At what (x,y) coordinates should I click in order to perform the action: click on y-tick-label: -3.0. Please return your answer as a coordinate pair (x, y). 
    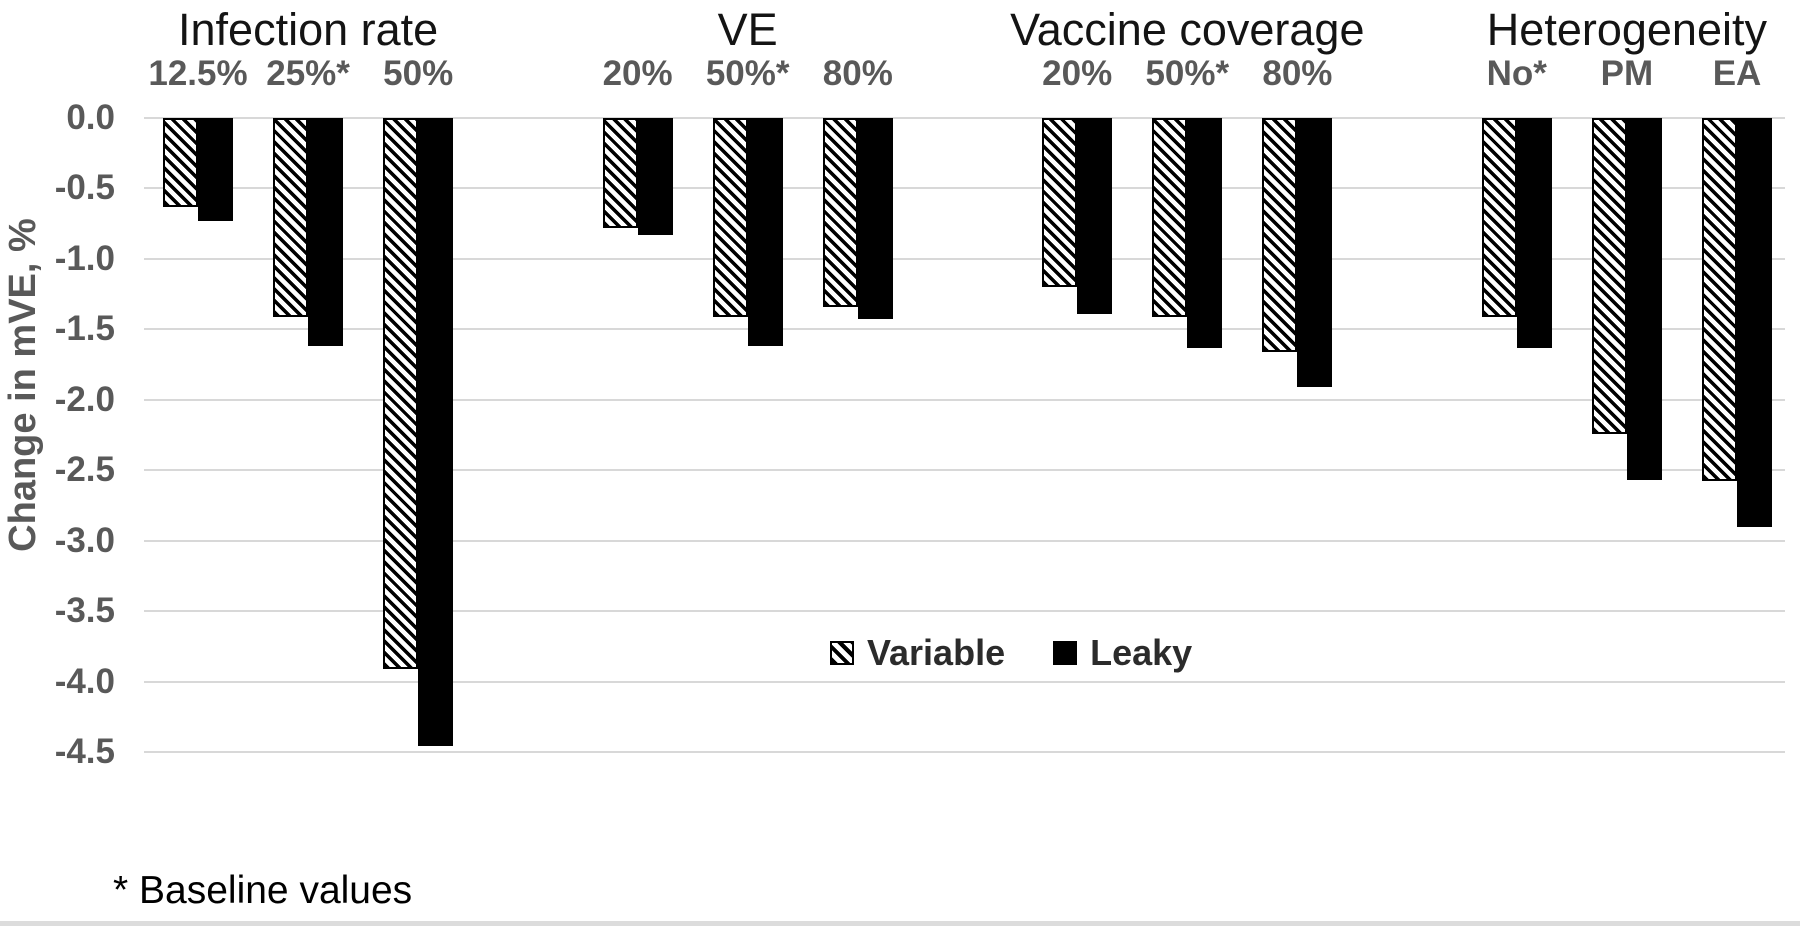
    Looking at the image, I should click on (84, 540).